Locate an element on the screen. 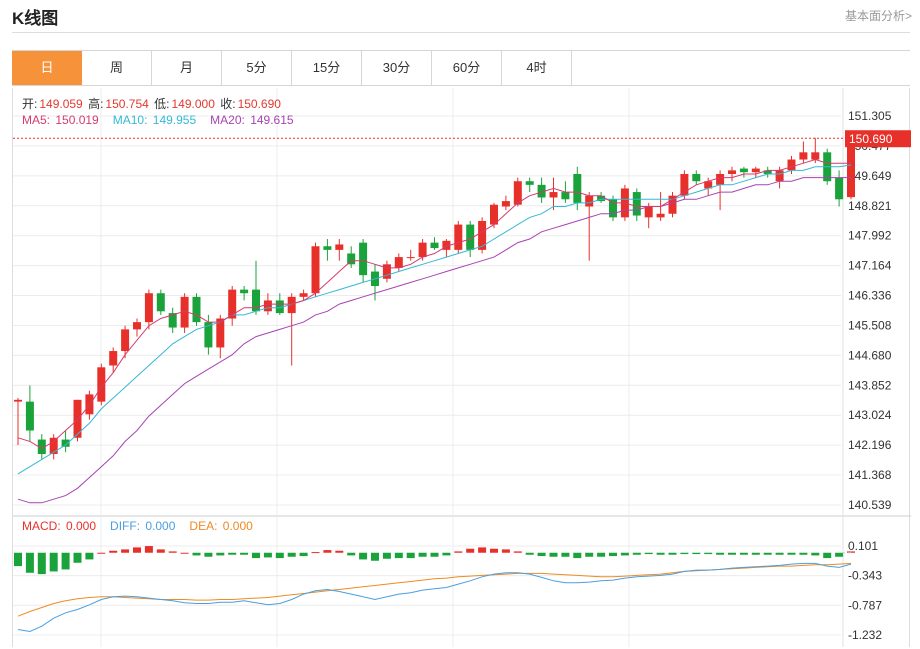 Image resolution: width=920 pixels, height=649 pixels. ma5-label: MA5: is located at coordinates (38, 120).